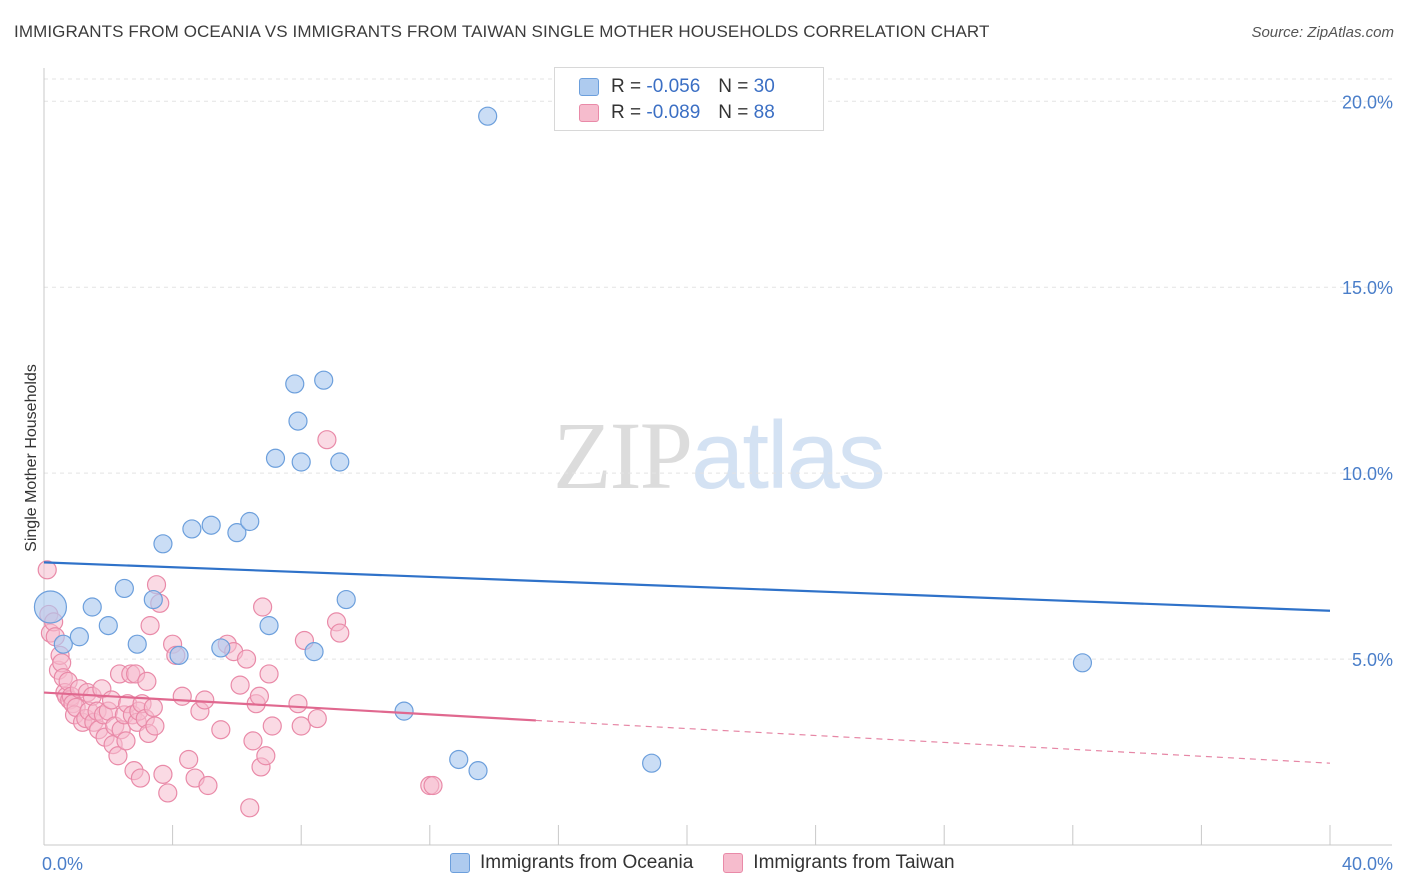 This screenshot has height=892, width=1406. What do you see at coordinates (62, 864) in the screenshot?
I see `x-tick-label-0: 0.0%` at bounding box center [62, 864].